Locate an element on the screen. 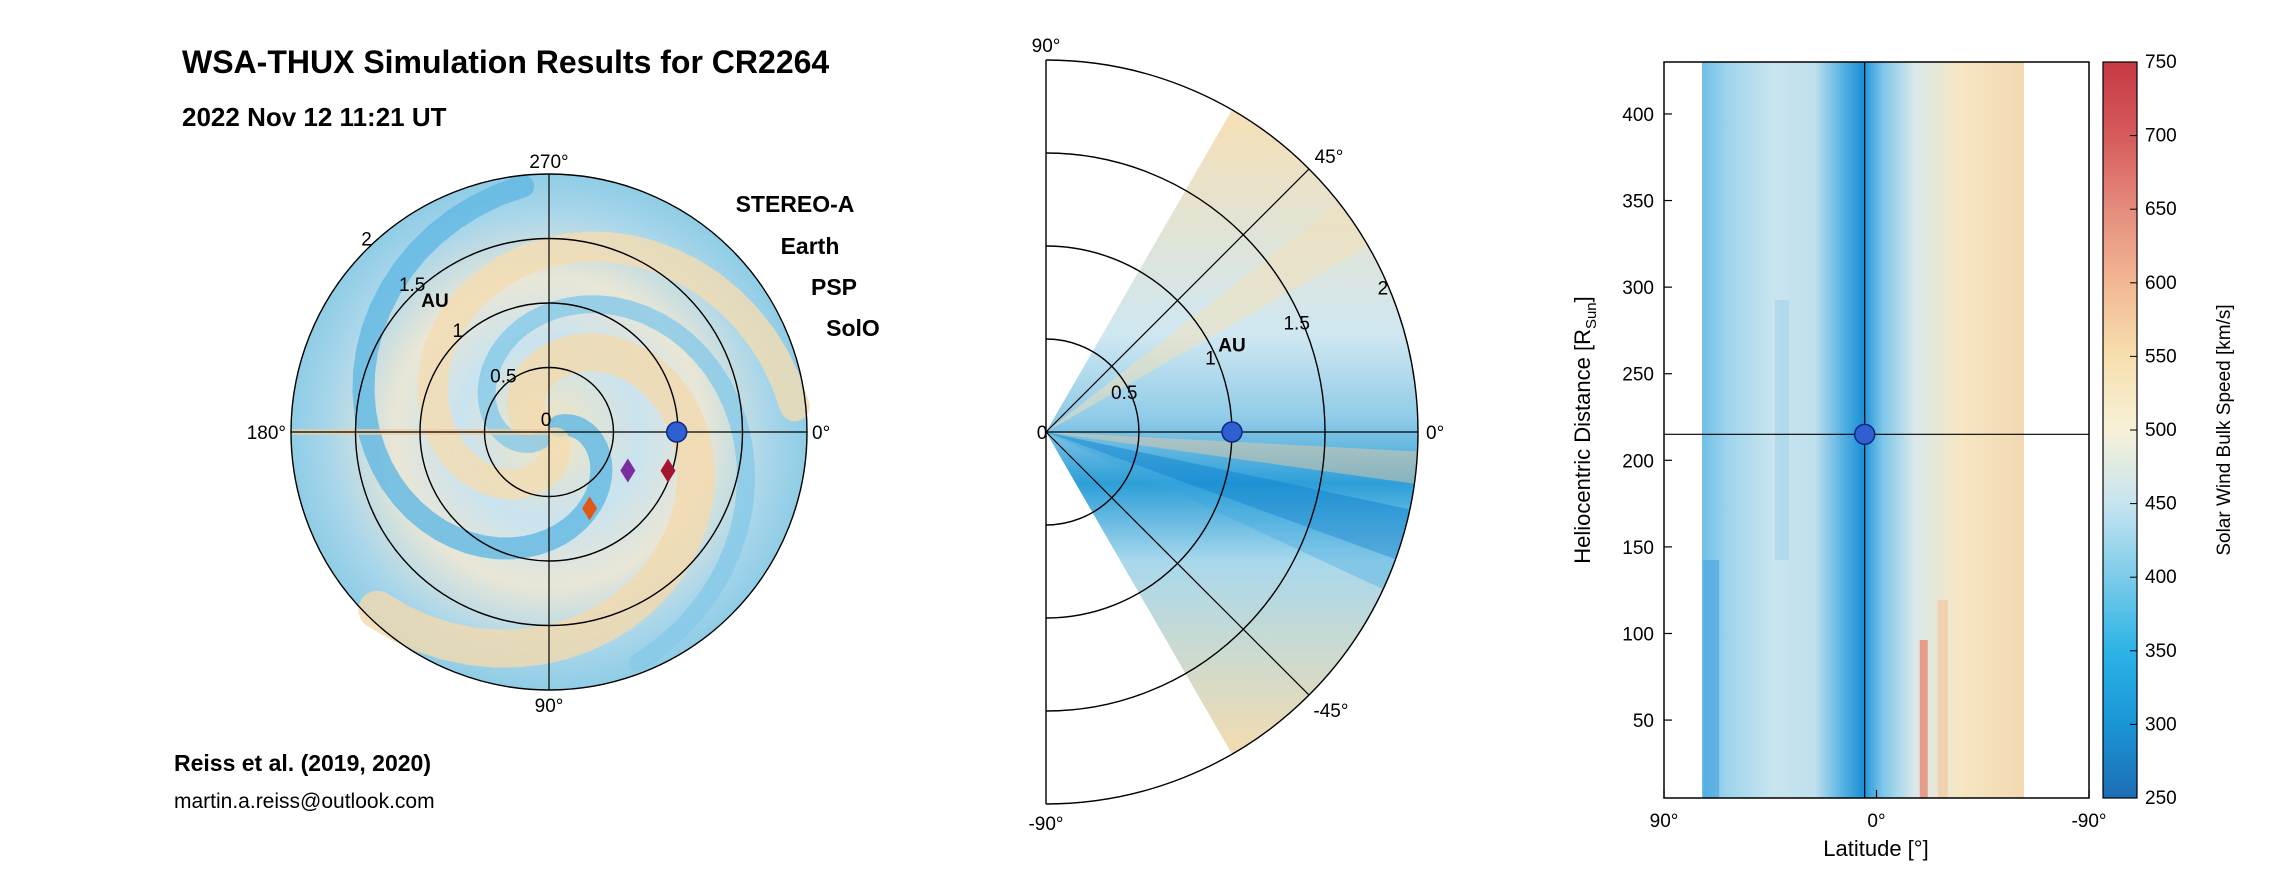 Image resolution: width=2279 pixels, height=872 pixels. y-tick-label: 200 is located at coordinates (1638, 461).